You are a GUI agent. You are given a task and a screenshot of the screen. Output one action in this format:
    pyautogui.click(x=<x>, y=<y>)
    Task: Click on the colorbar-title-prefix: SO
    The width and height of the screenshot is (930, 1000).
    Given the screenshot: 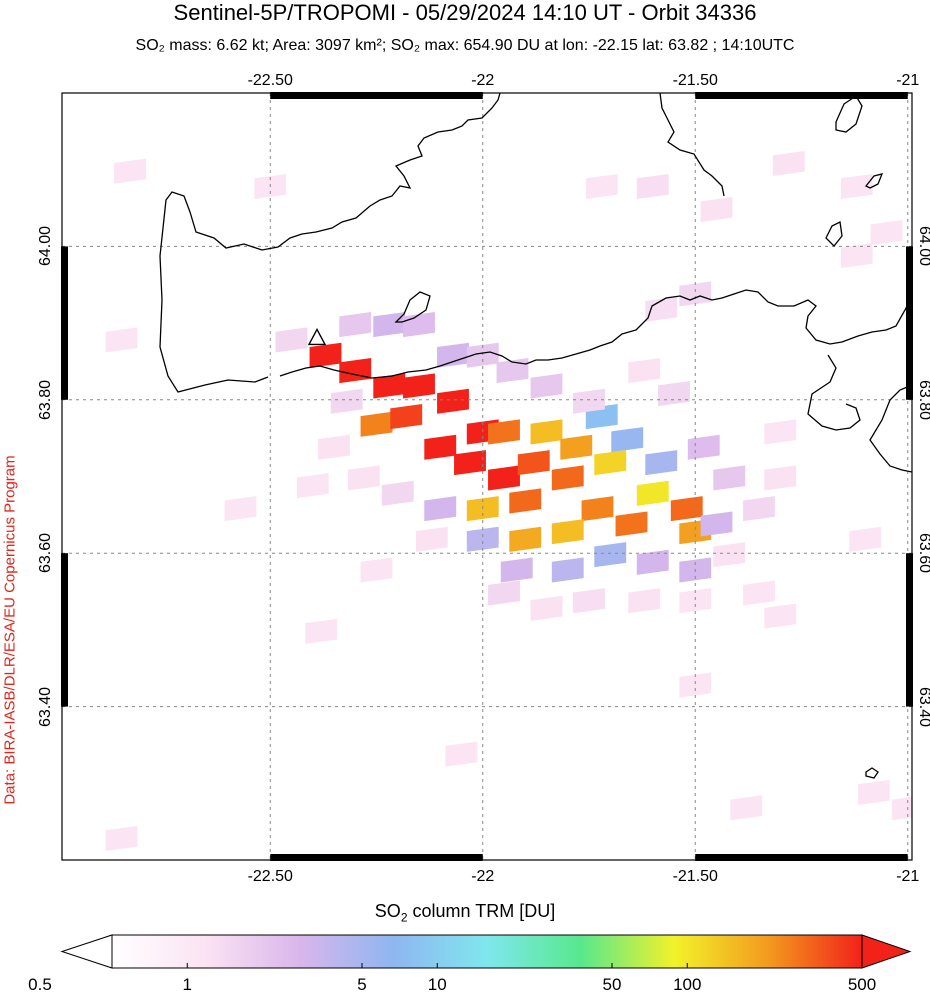 What is the action you would take?
    pyautogui.click(x=387, y=911)
    